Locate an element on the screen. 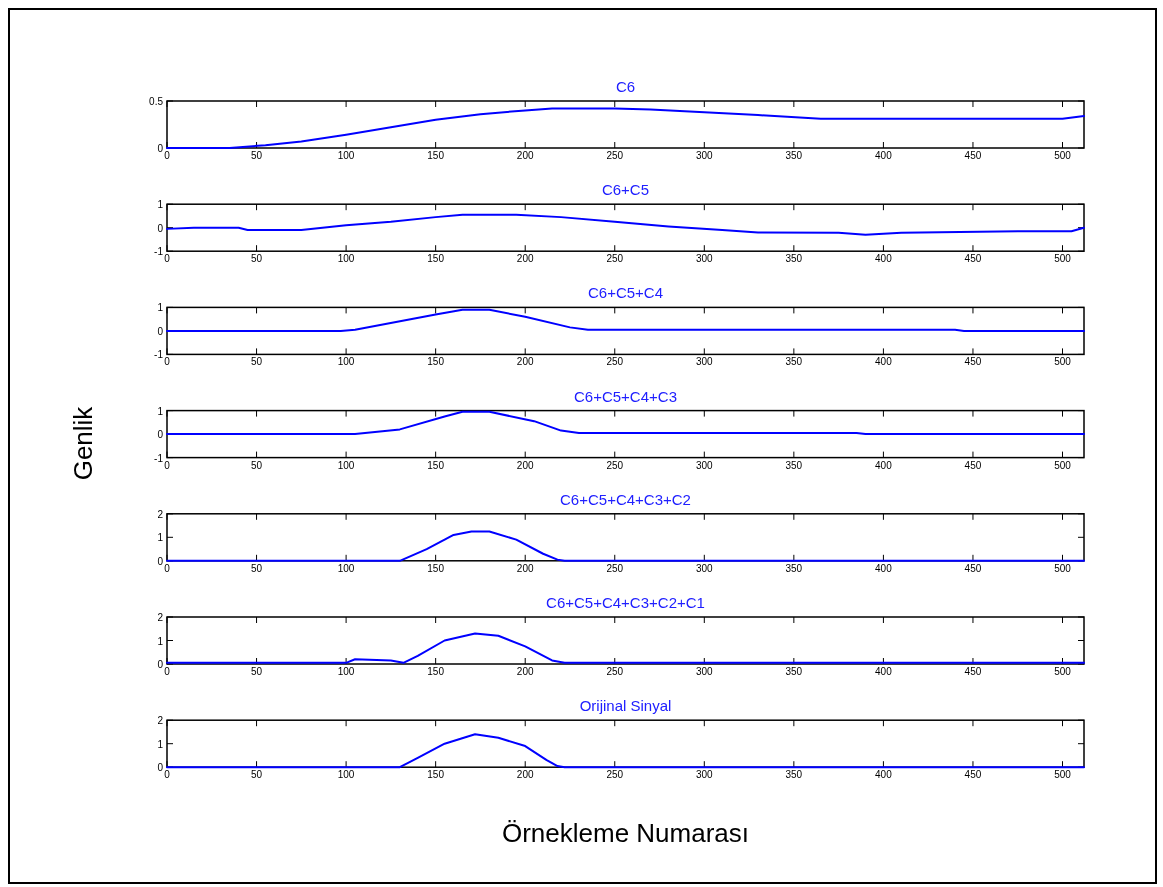 The image size is (1163, 887). chart-title: Orijinal Sinyal is located at coordinates (625, 706).